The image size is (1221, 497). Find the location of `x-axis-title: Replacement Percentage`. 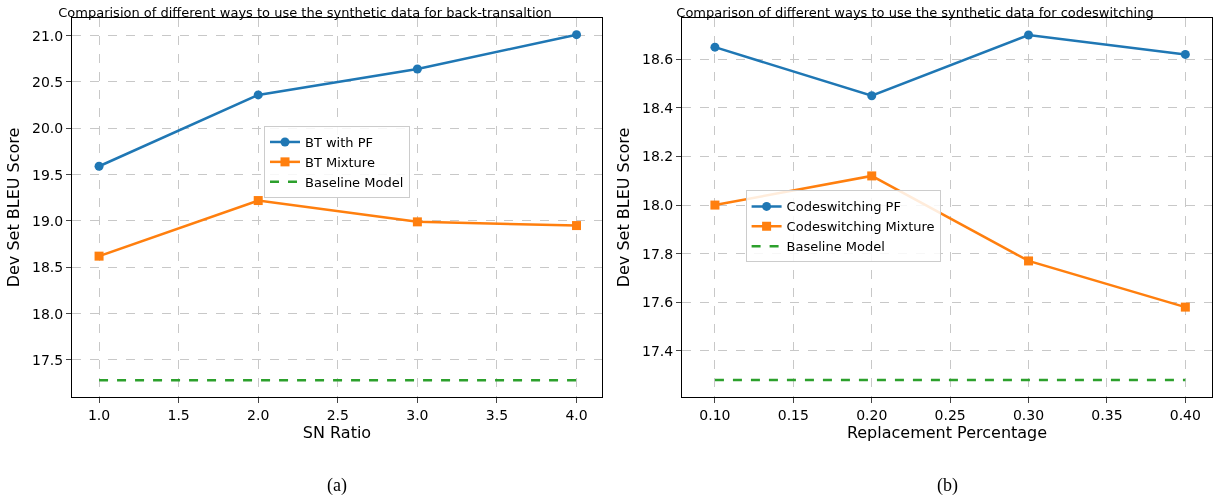

x-axis-title: Replacement Percentage is located at coordinates (947, 432).